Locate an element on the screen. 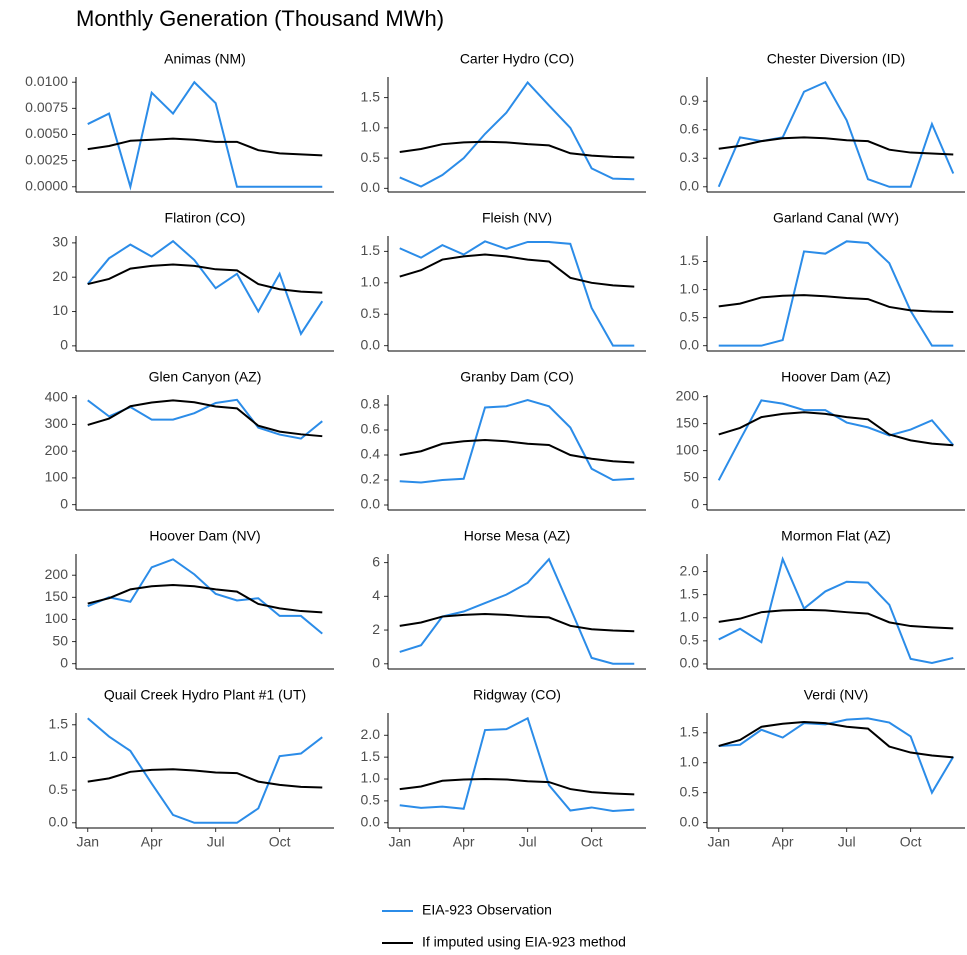 Image resolution: width=967 pixels, height=955 pixels. y-tick-label: 0.4 is located at coordinates (371, 454).